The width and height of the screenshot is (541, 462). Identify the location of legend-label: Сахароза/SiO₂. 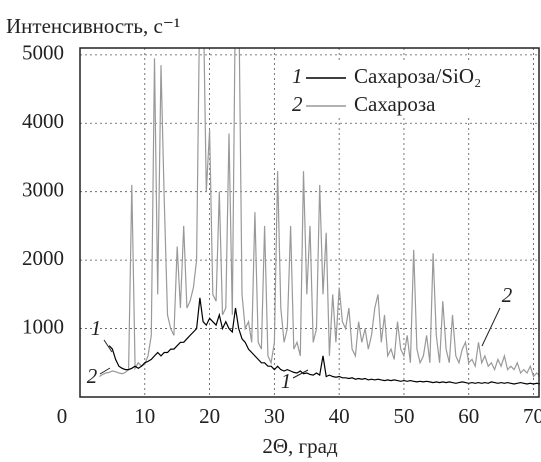
(417, 76).